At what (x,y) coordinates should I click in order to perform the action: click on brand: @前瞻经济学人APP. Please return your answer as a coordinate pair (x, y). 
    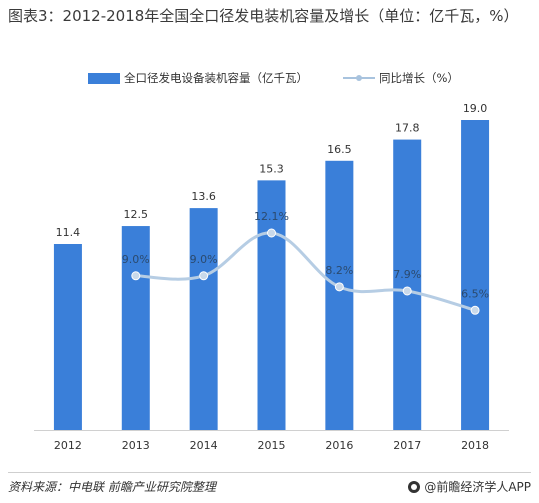
    Looking at the image, I should click on (469, 486).